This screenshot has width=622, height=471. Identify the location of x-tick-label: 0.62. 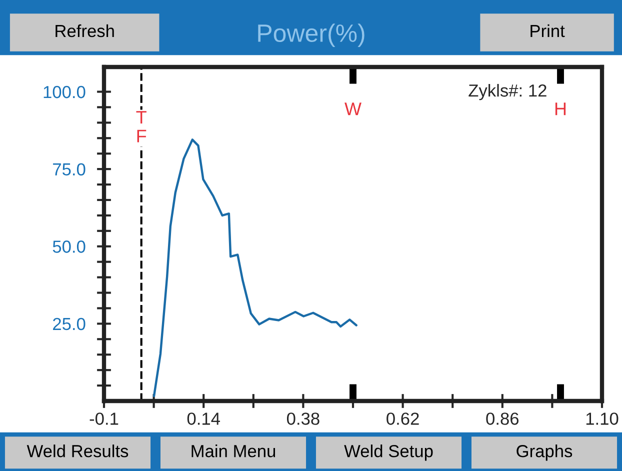
(402, 418).